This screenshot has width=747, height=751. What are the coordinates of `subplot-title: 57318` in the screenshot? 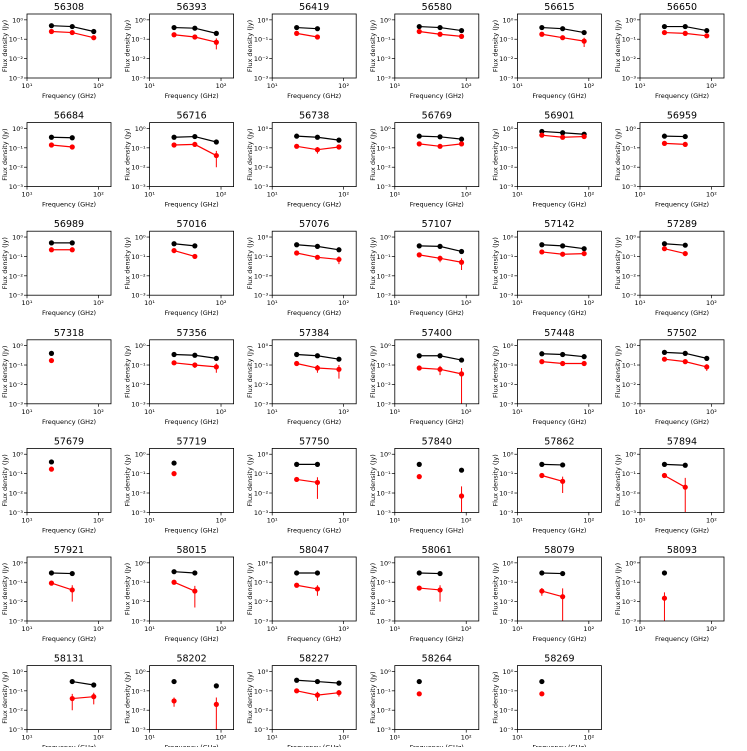 It's located at (69, 333).